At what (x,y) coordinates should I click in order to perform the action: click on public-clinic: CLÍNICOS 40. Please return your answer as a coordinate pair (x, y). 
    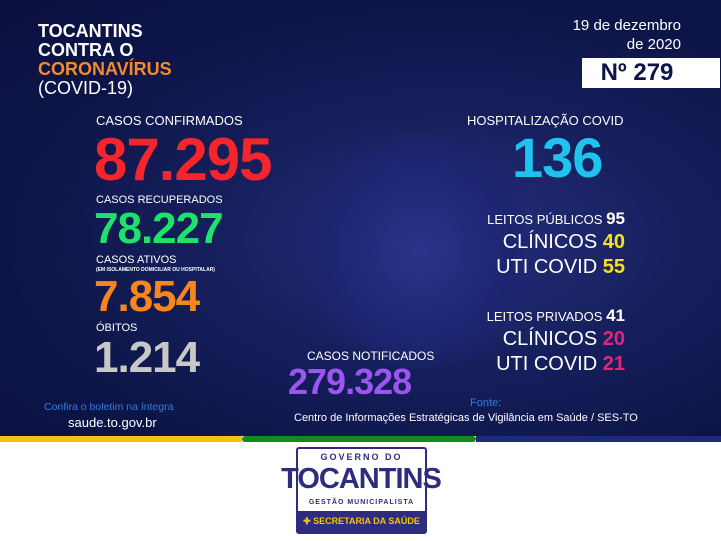
    Looking at the image, I should click on (564, 242).